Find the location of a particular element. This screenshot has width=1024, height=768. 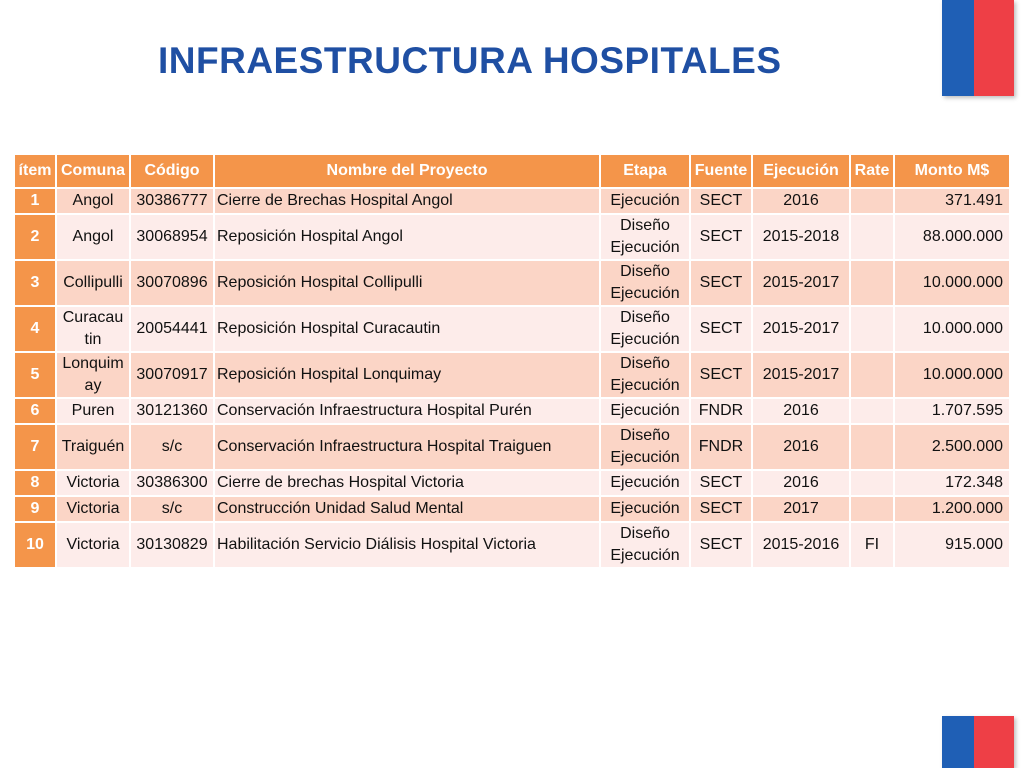

cell-codigo: 30068954 is located at coordinates (172, 237).